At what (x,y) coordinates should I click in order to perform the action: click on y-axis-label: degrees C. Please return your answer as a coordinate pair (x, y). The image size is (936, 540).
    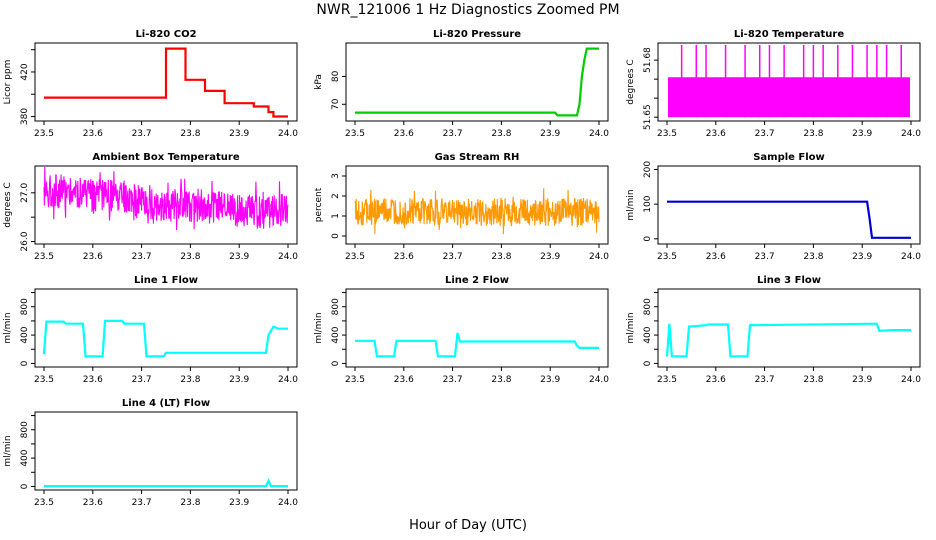
    Looking at the image, I should click on (631, 81).